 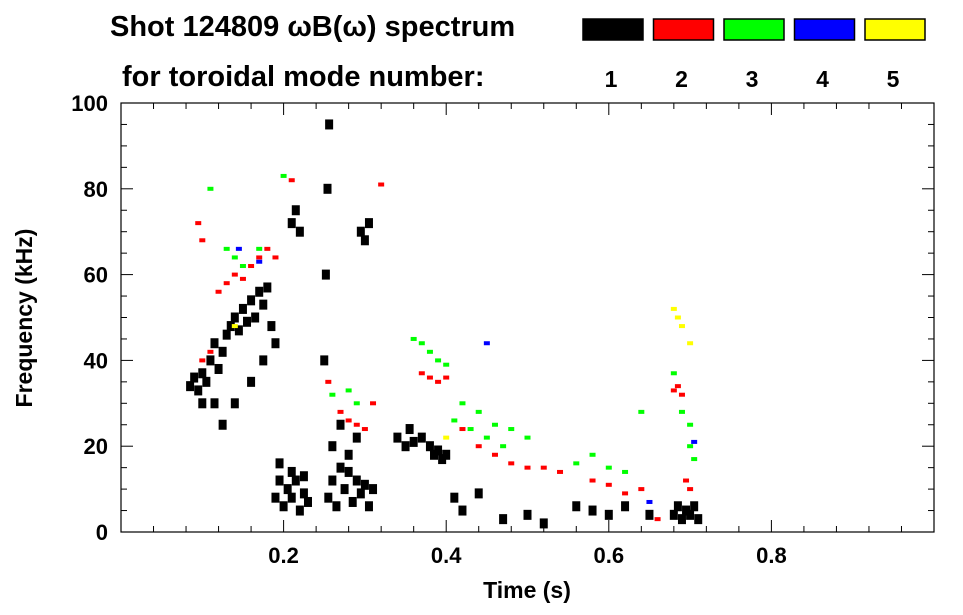 What do you see at coordinates (752, 79) in the screenshot?
I see `legend-label-3: 3` at bounding box center [752, 79].